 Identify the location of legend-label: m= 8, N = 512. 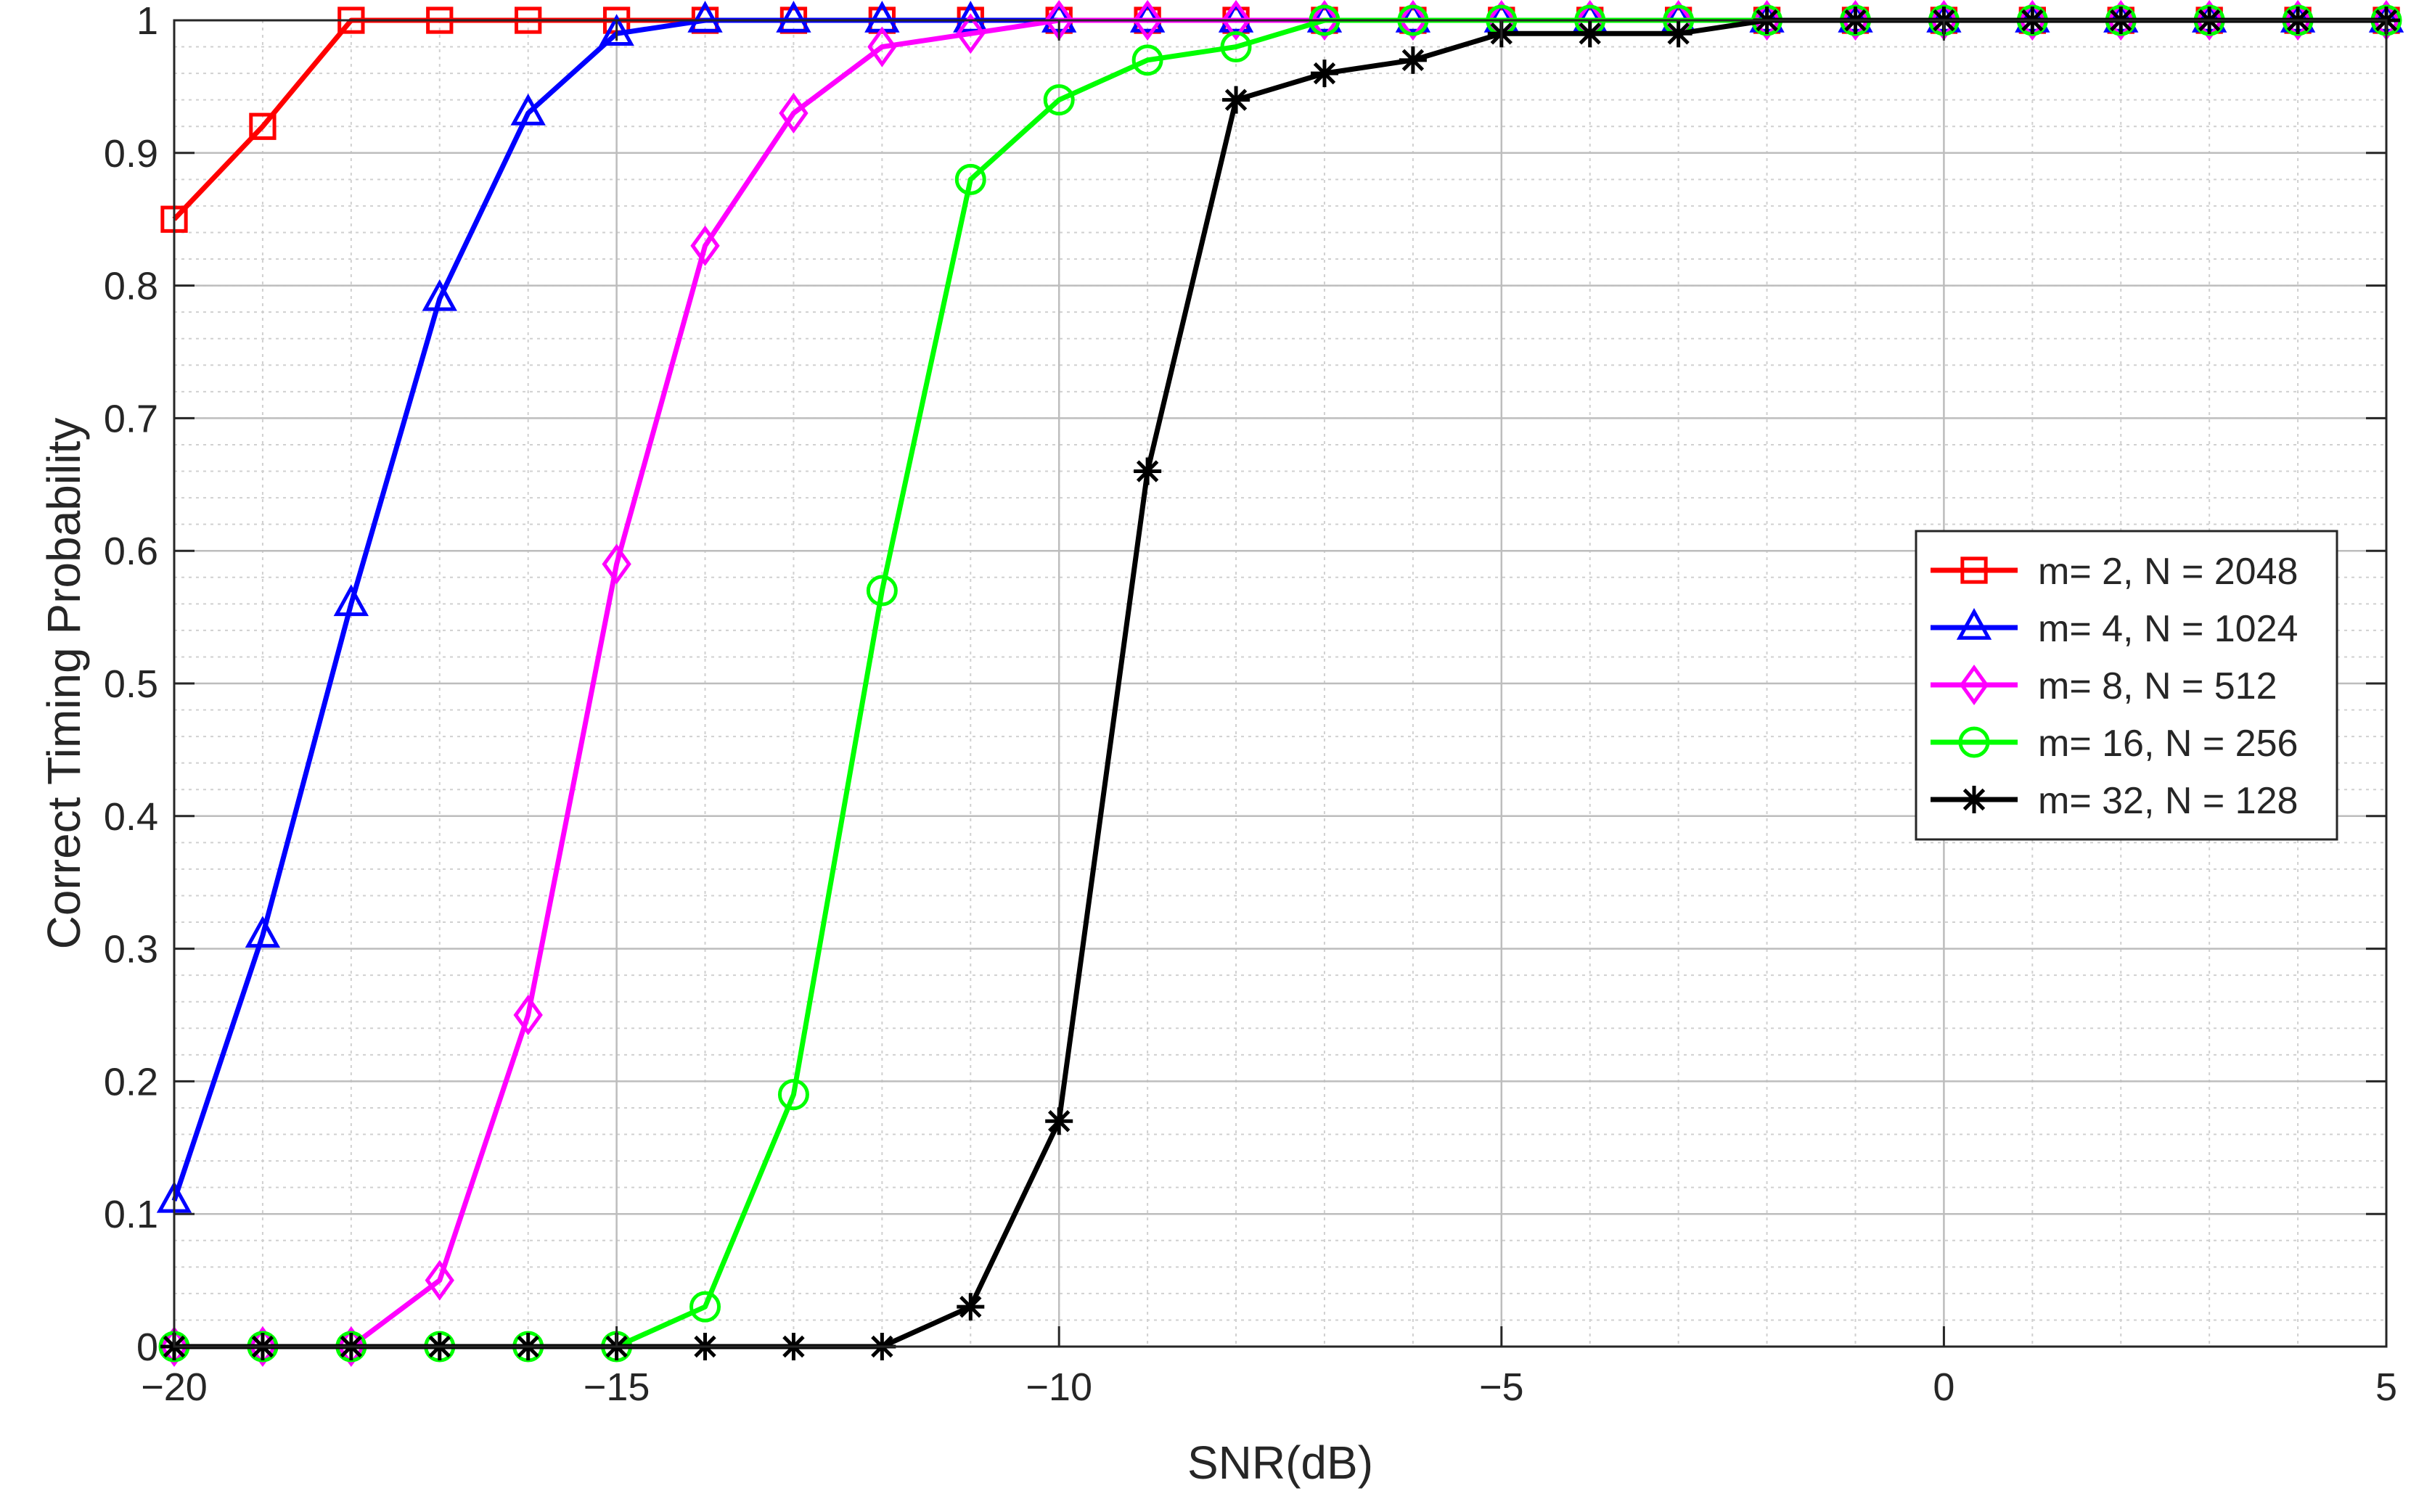
(2157, 686).